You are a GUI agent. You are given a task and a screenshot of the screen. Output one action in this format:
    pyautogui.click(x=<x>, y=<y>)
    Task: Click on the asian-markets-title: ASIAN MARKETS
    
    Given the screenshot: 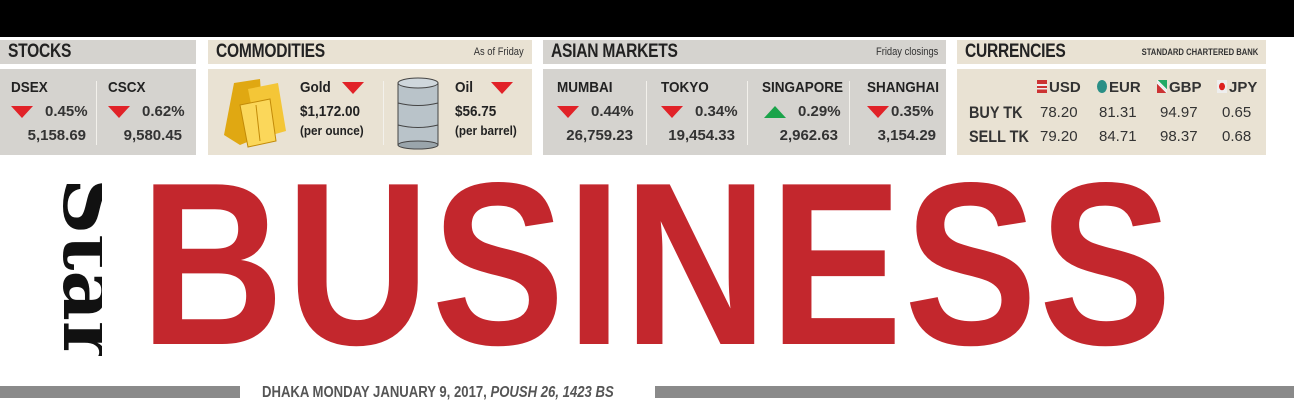 What is the action you would take?
    pyautogui.click(x=614, y=51)
    